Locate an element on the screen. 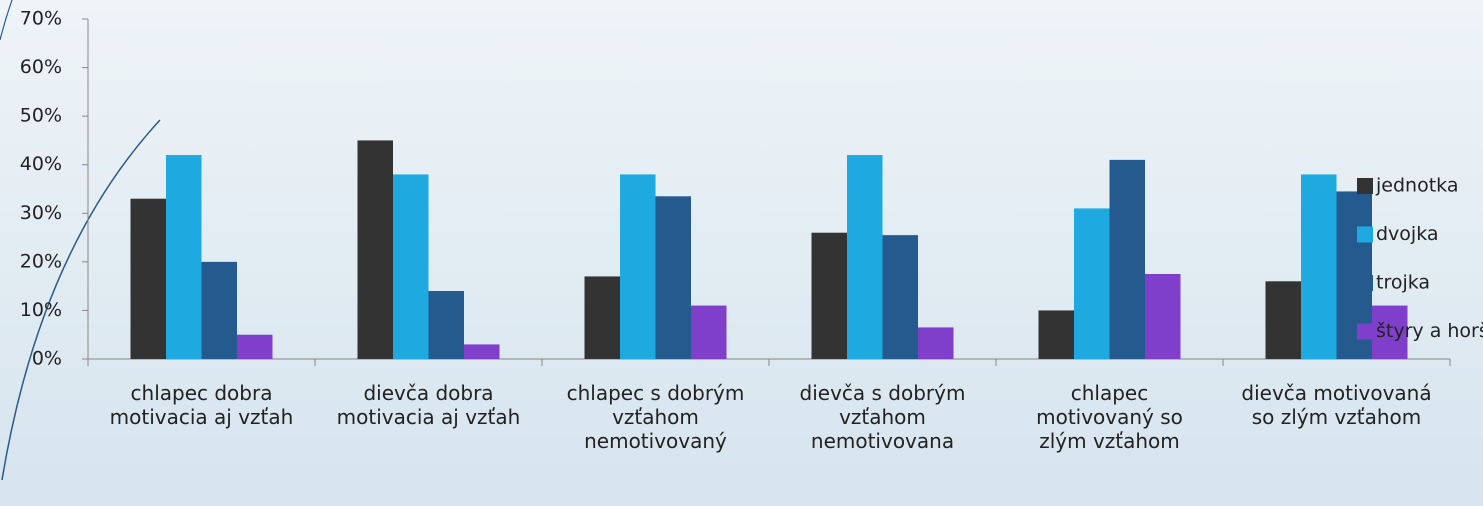 Image resolution: width=1483 pixels, height=506 pixels. x-tick-label: dievča motivovaná so zlým vzťahom is located at coordinates (1336, 405).